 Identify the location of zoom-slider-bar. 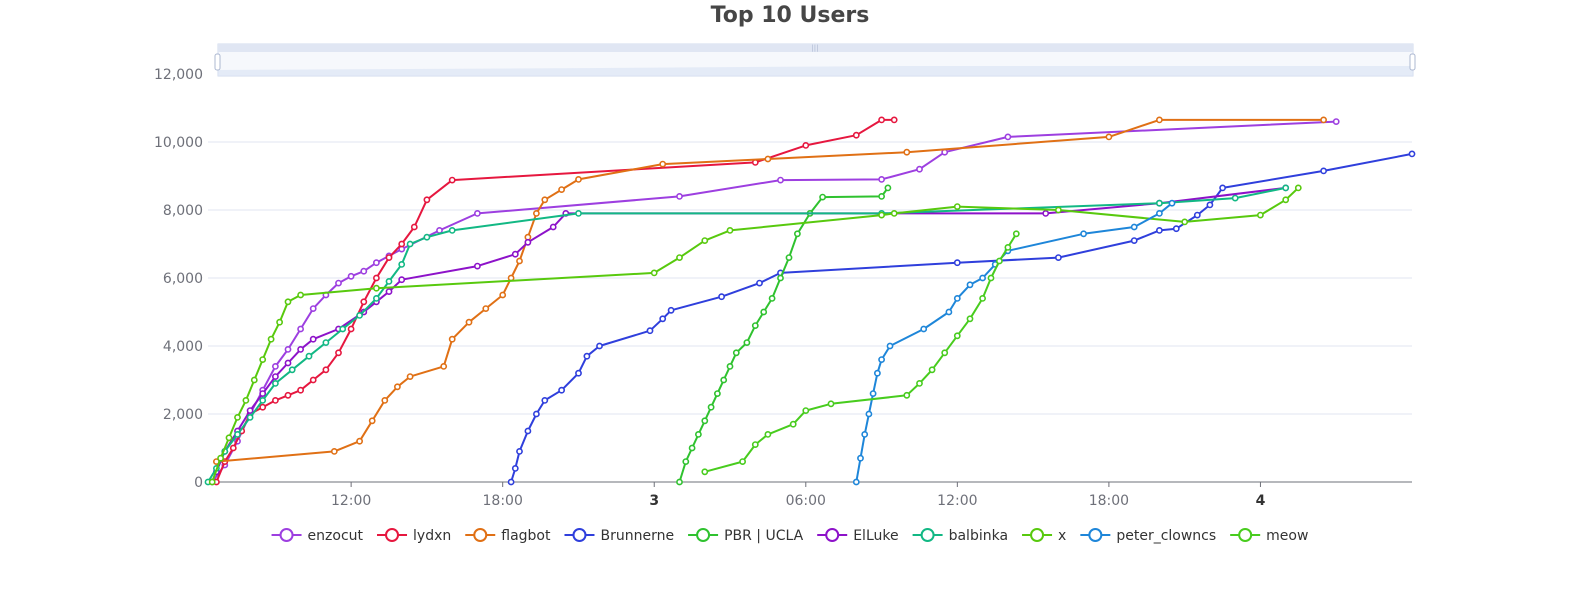
(815, 48).